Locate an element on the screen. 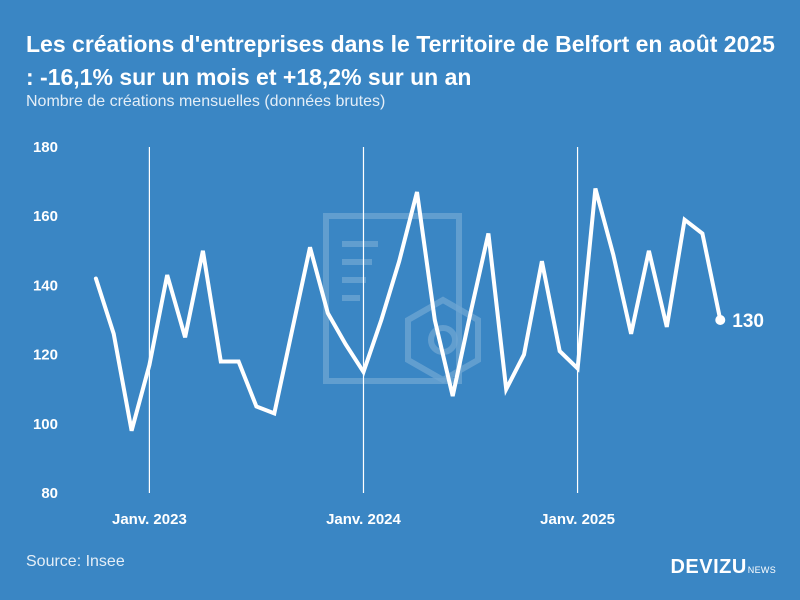 Image resolution: width=800 pixels, height=600 pixels. watermark-hexagon is located at coordinates (443, 340).